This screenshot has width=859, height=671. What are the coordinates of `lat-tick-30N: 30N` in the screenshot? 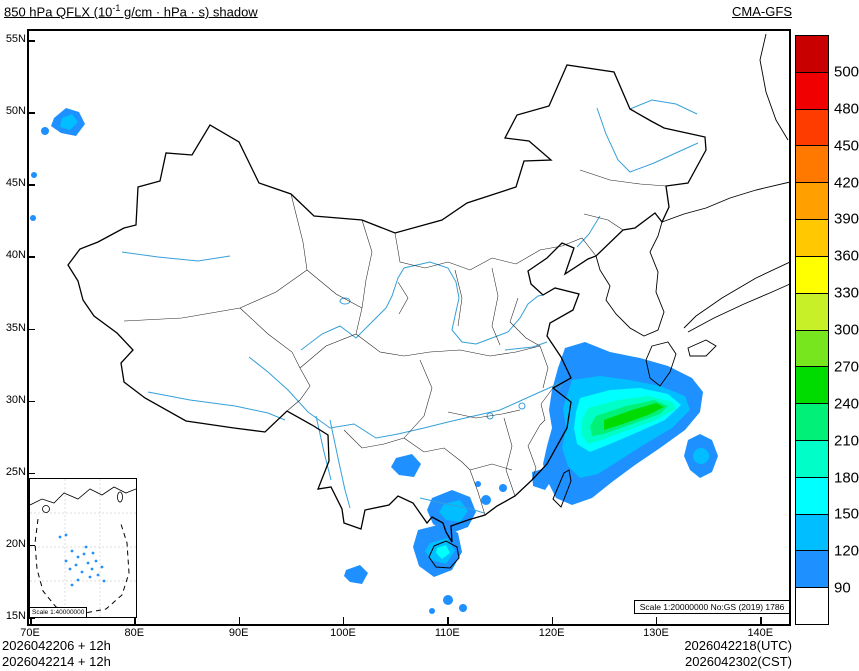 It's located at (15, 399).